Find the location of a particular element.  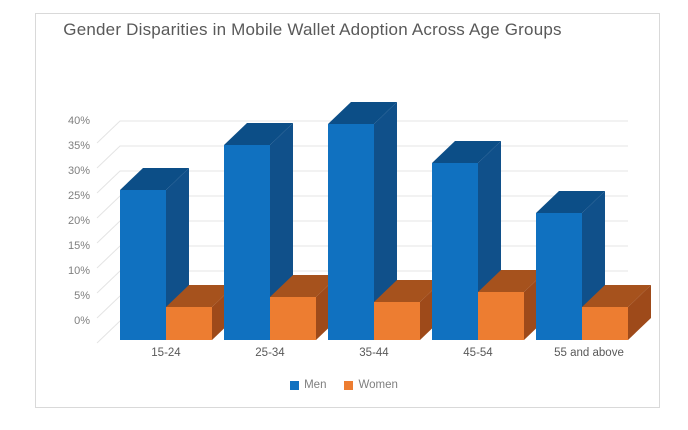

y-tick-label: 40% is located at coordinates (78, 121).